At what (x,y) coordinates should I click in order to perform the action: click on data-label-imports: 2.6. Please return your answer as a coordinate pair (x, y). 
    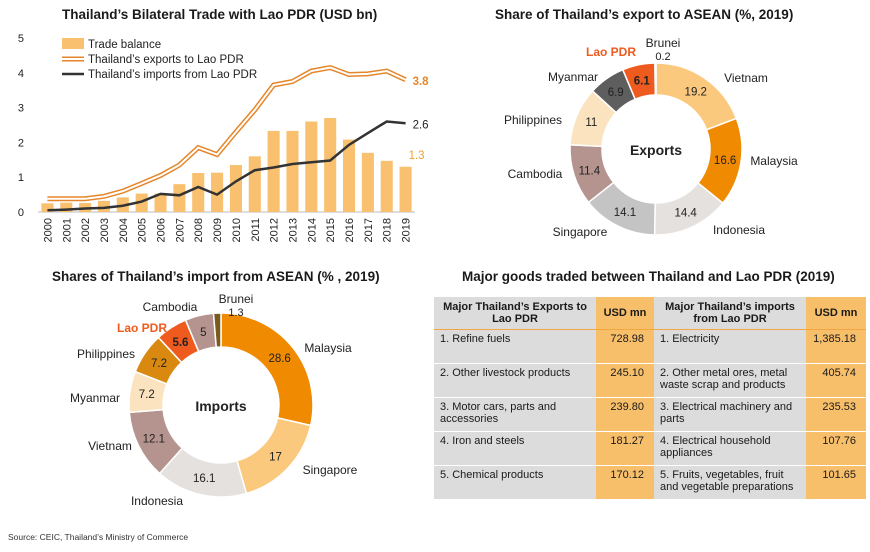
    Looking at the image, I should click on (421, 125).